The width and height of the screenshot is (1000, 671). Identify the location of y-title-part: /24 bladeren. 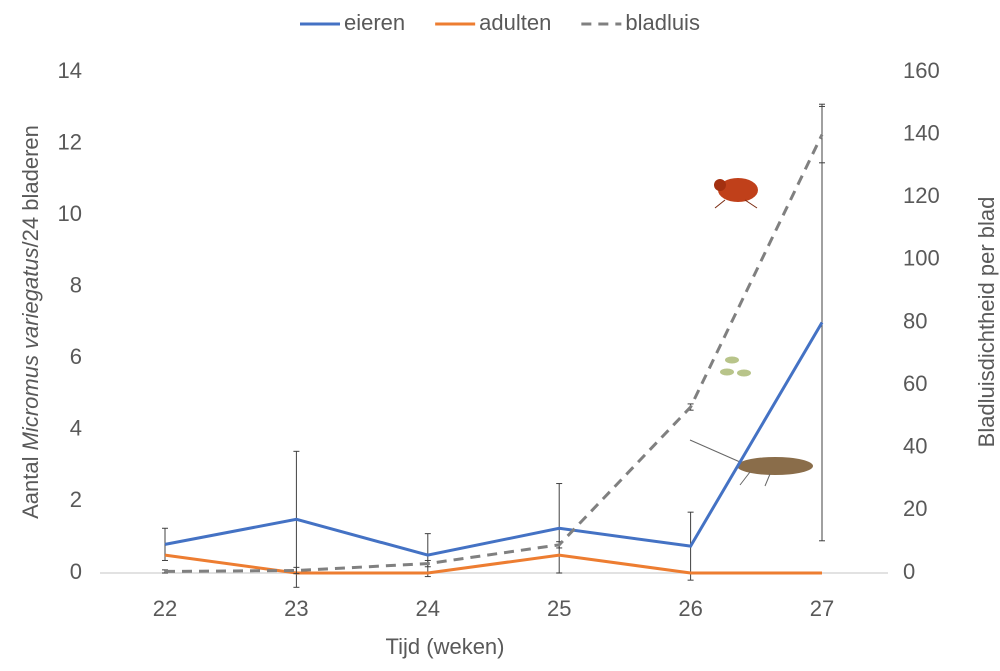
(30, 186).